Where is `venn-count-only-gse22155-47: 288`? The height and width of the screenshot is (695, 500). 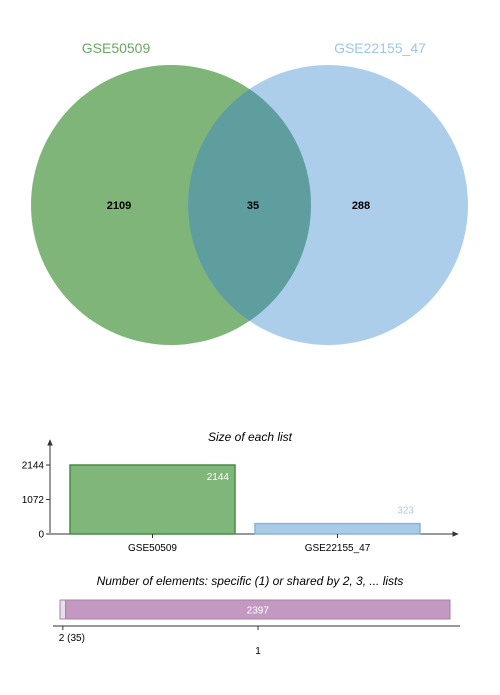 venn-count-only-gse22155-47: 288 is located at coordinates (361, 206).